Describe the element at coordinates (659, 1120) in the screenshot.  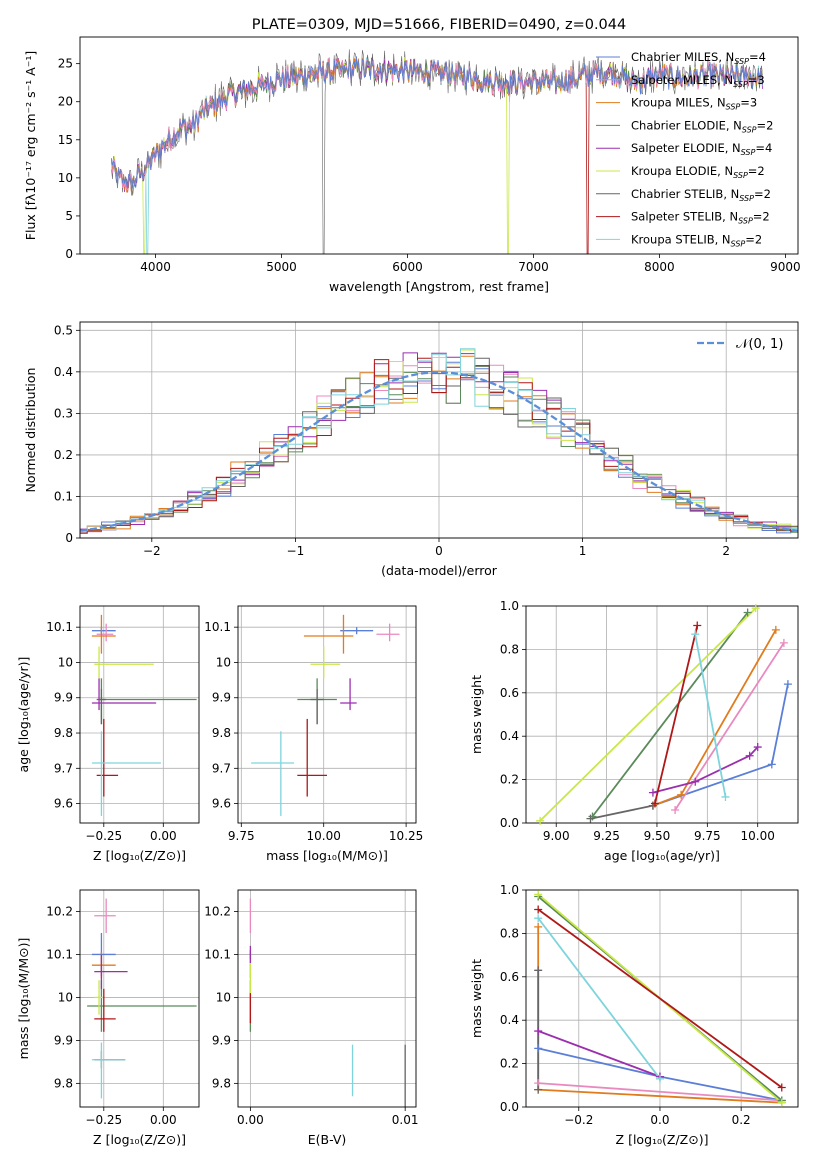
I see `x-tick-label: 0.0` at that location.